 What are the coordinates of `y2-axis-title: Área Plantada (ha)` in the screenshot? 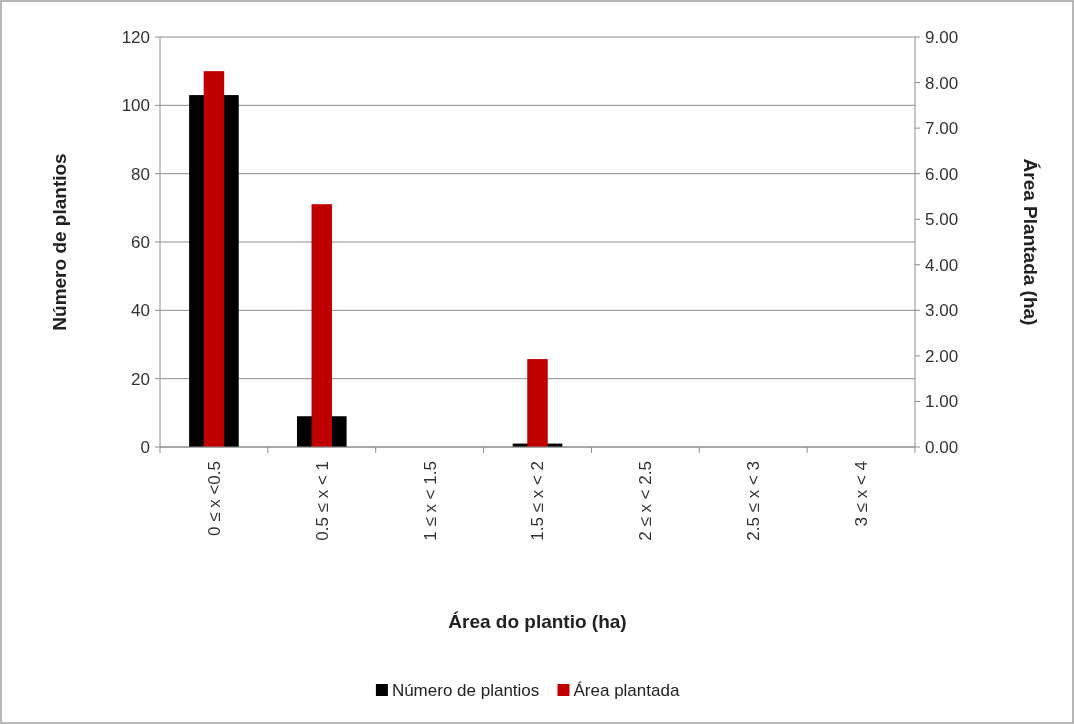 It's located at (1030, 242).